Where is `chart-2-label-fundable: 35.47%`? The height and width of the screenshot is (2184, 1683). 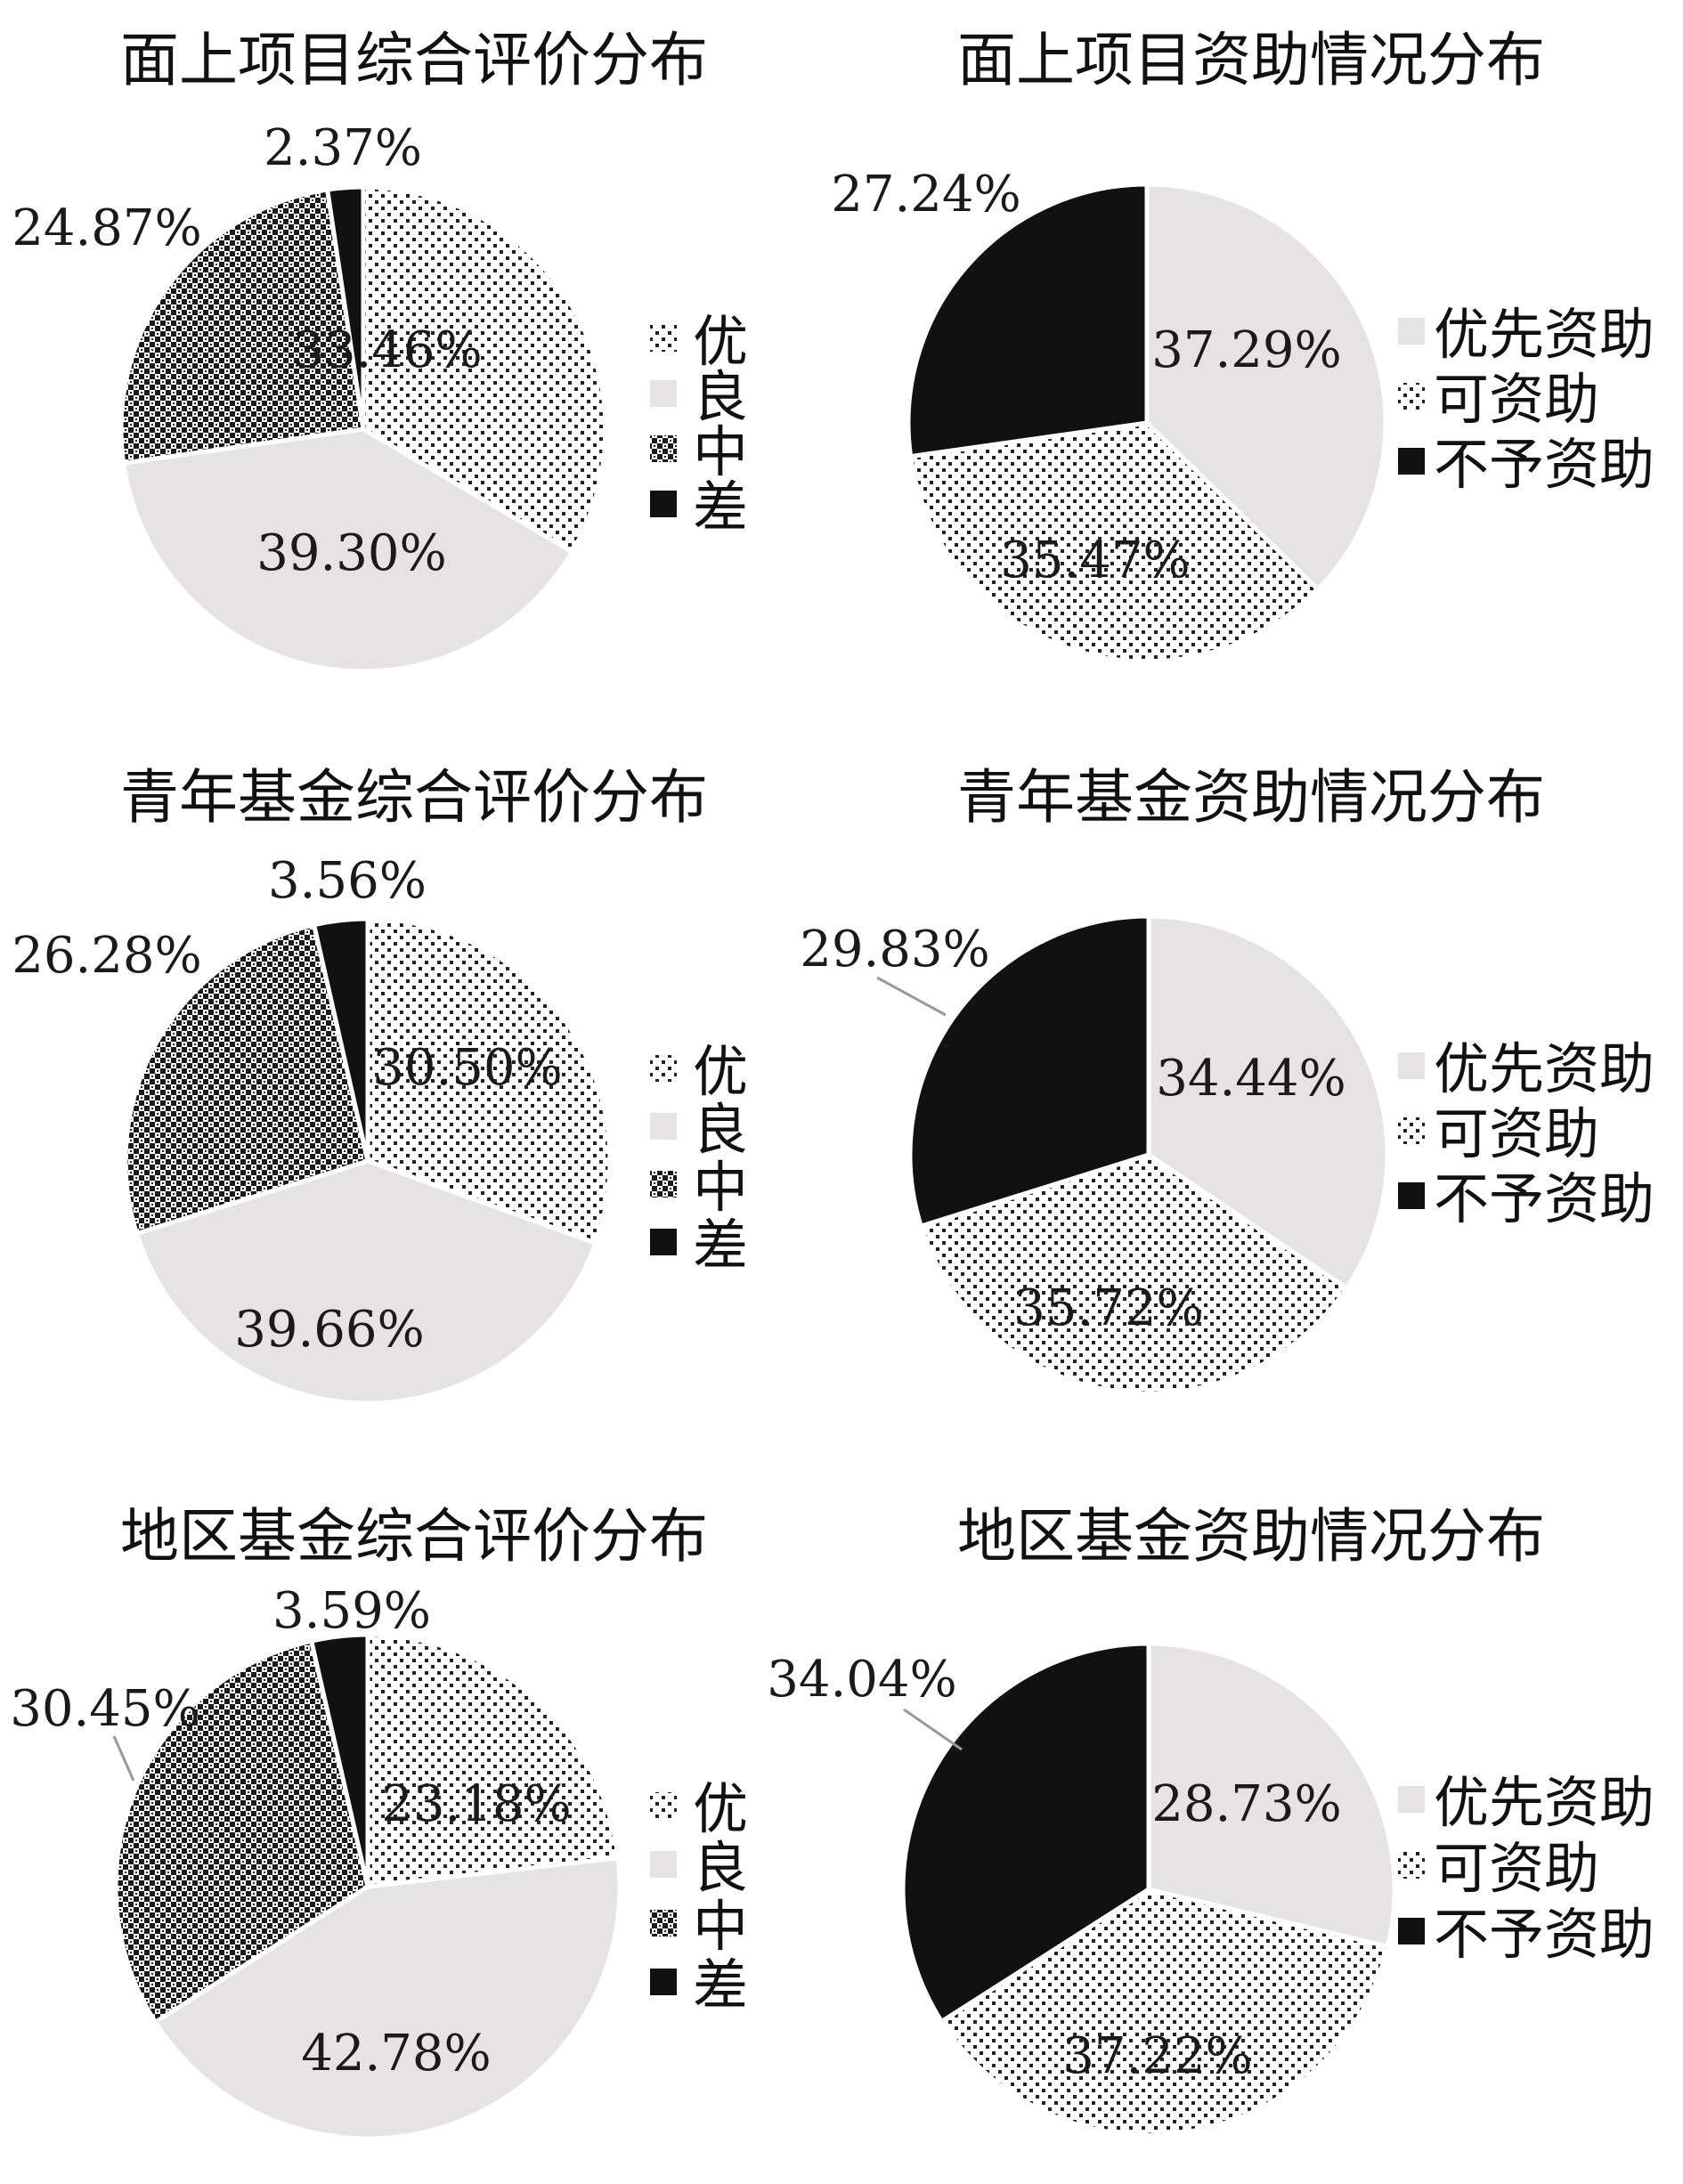 chart-2-label-fundable: 35.47% is located at coordinates (1095, 560).